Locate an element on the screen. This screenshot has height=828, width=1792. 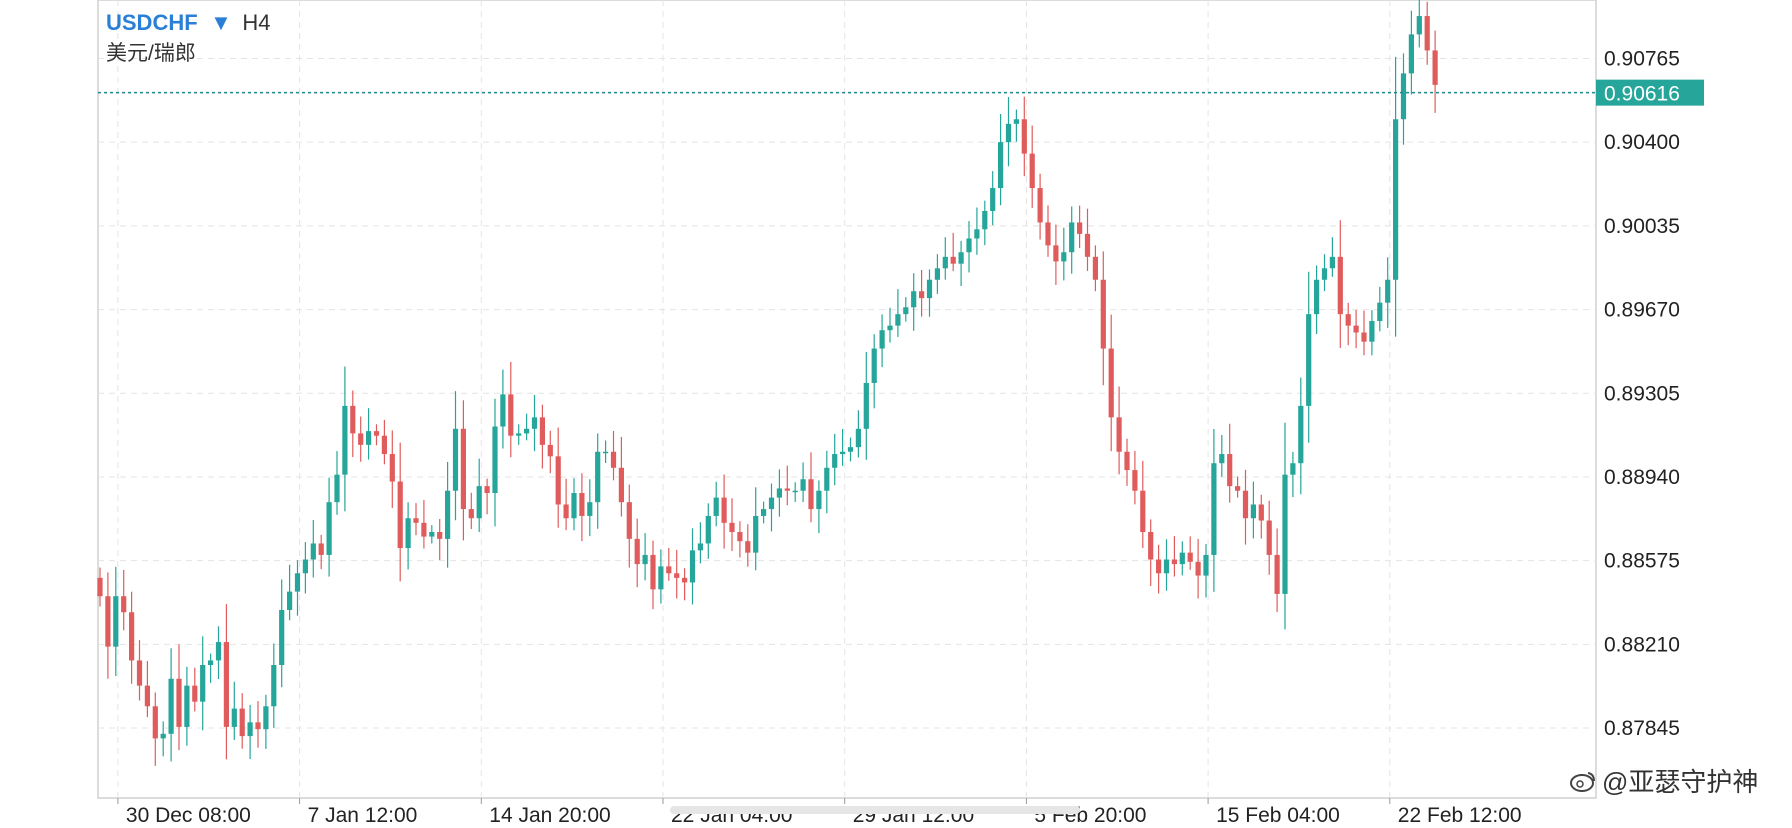
timeframe-label: H4 is located at coordinates (256, 22).